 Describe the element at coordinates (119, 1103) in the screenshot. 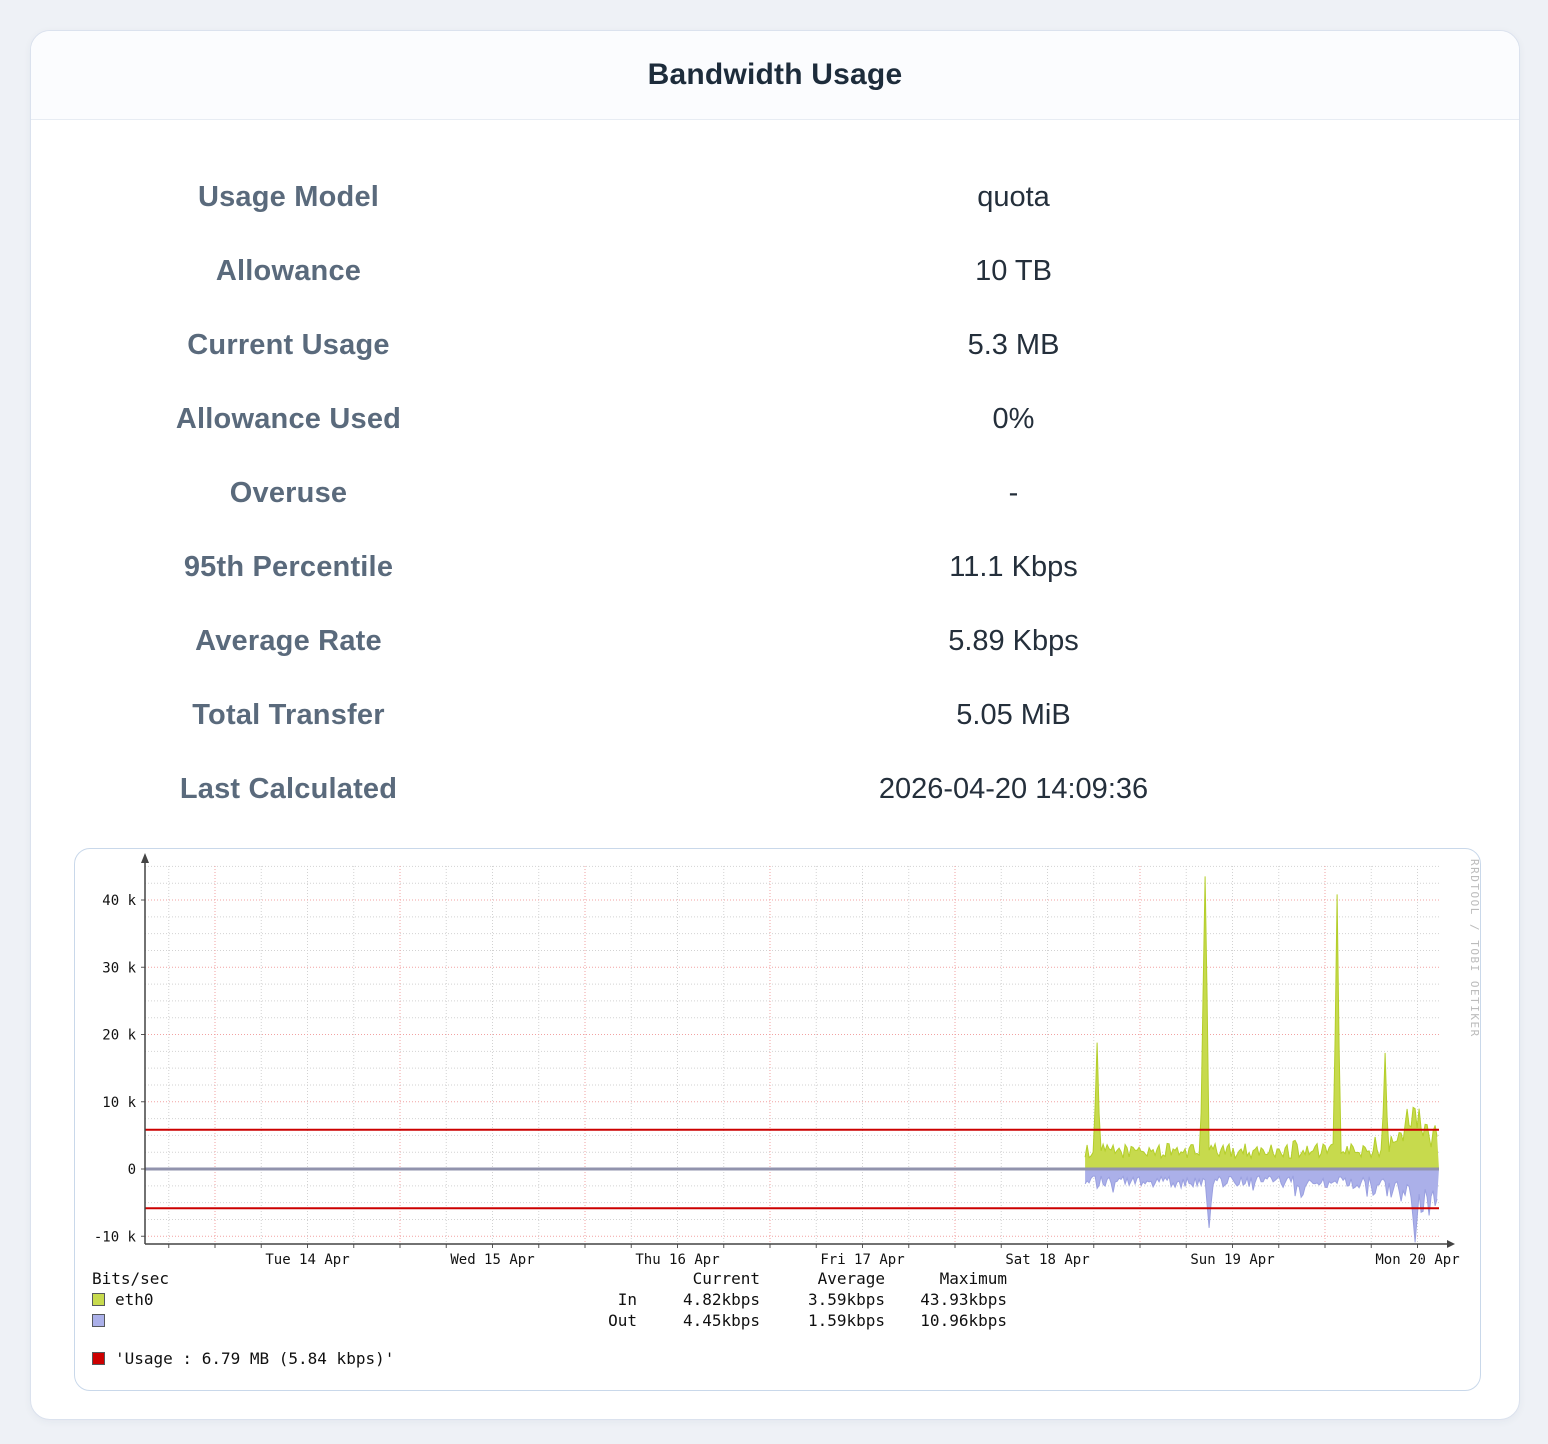

I see `y-tick-label: 10 k` at that location.